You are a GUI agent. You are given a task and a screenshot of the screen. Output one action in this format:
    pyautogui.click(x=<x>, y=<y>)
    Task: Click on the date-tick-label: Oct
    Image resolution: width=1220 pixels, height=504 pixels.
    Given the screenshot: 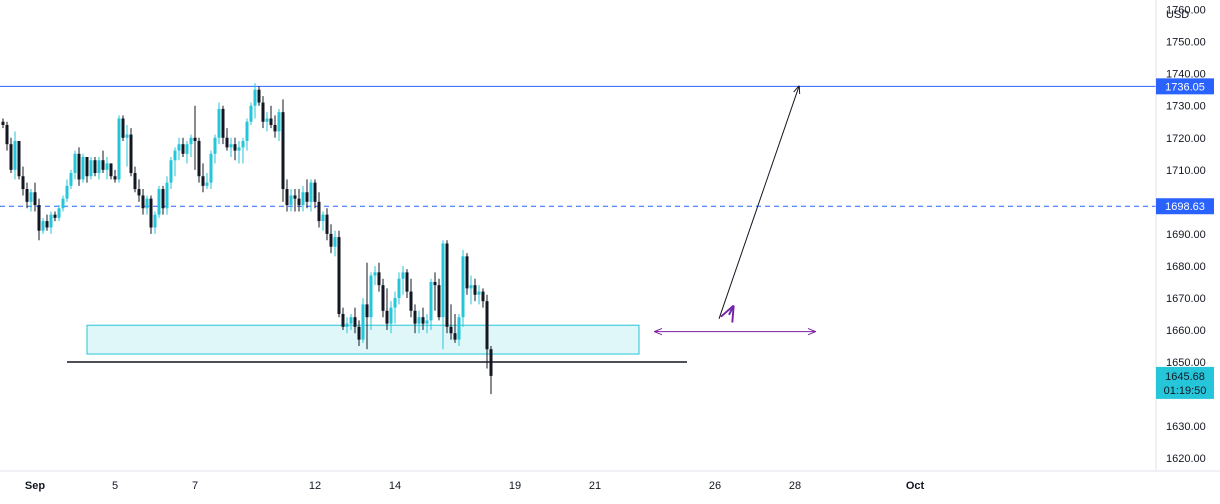 What is the action you would take?
    pyautogui.click(x=915, y=486)
    